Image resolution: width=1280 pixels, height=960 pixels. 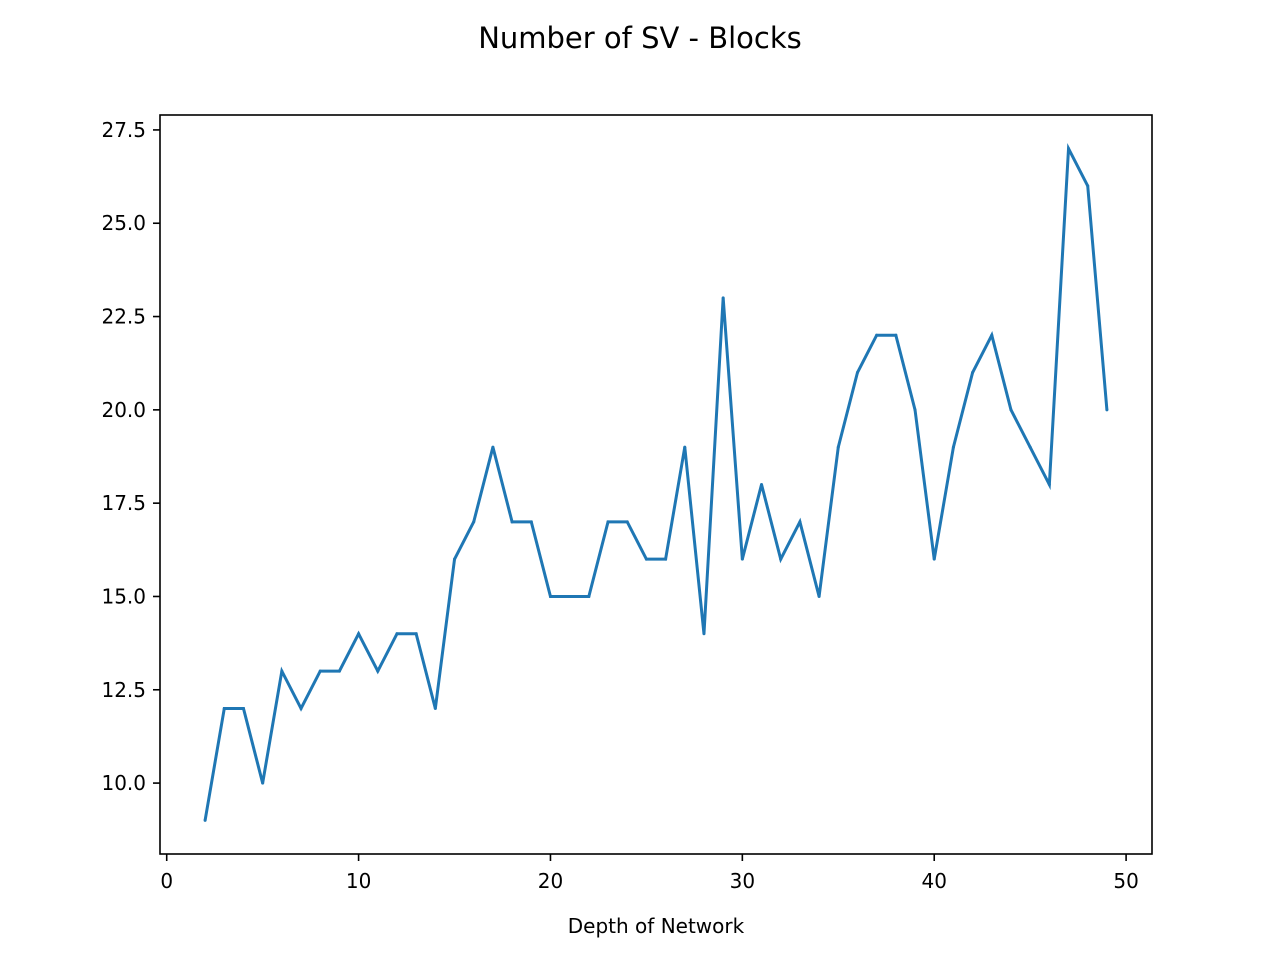 I want to click on y-tick-label: 15.0, so click(x=123, y=596).